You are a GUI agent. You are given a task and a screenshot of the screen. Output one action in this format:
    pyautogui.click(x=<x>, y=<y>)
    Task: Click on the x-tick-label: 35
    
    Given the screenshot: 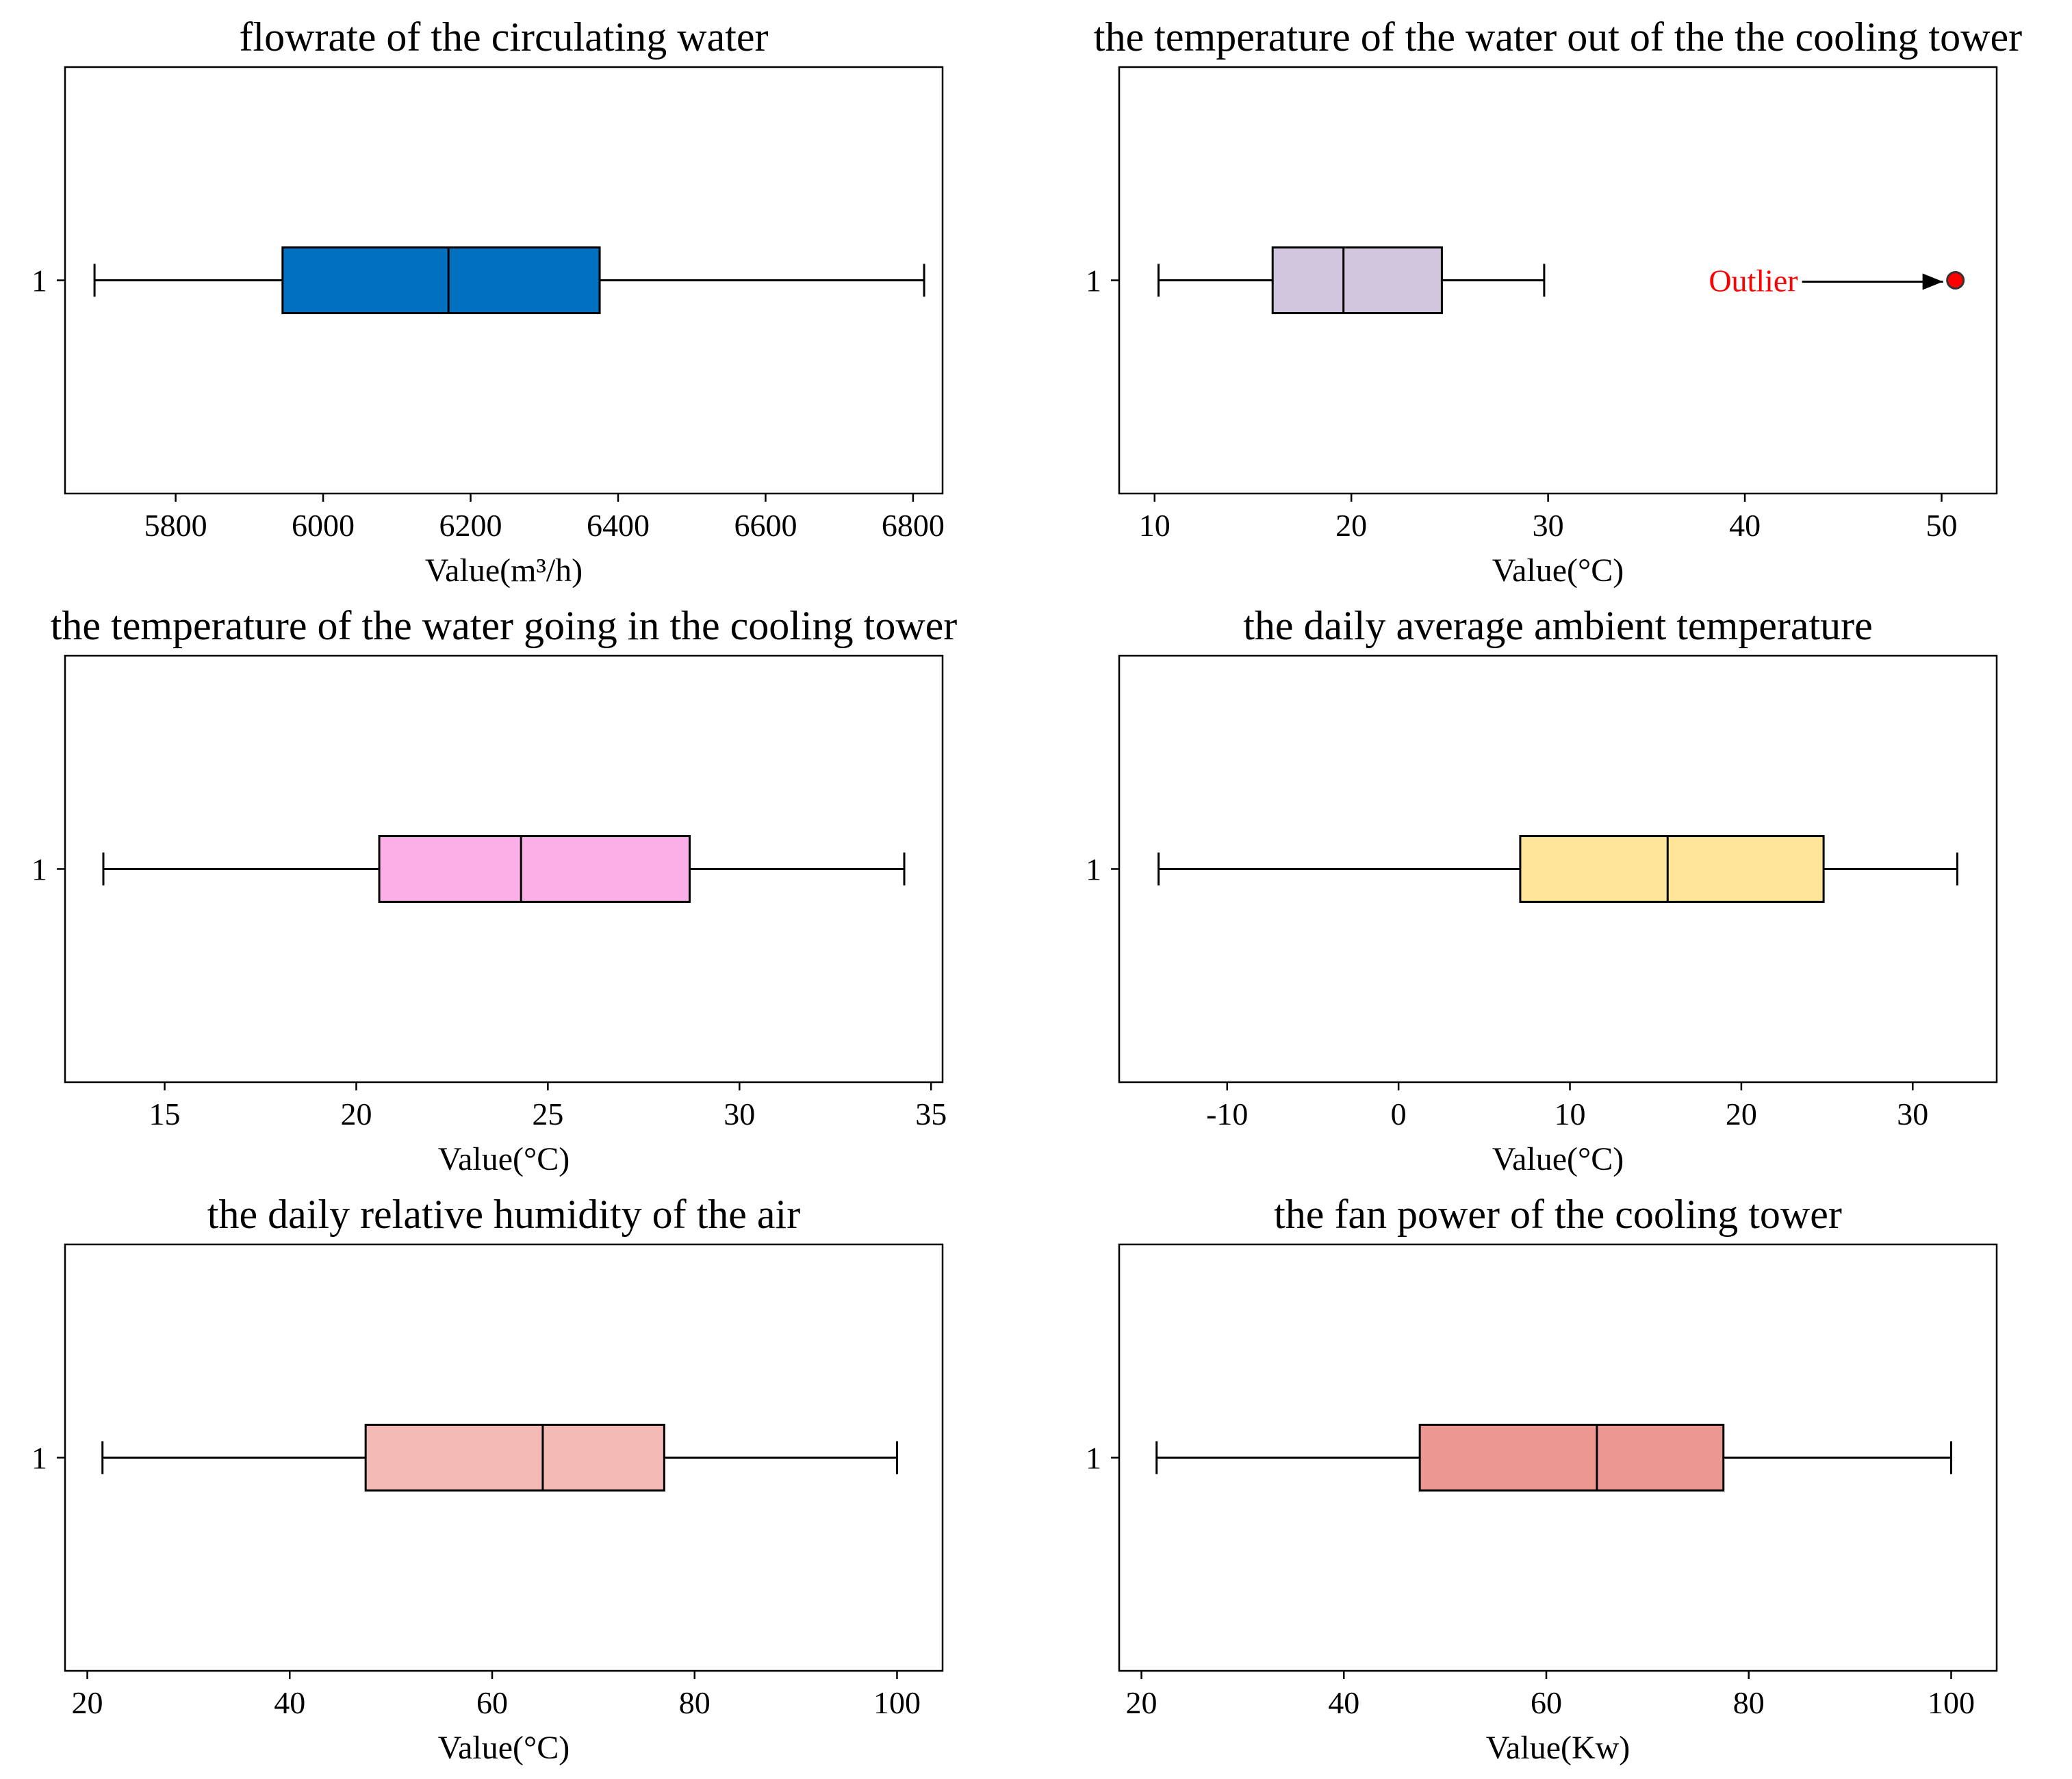 What is the action you would take?
    pyautogui.click(x=931, y=1114)
    